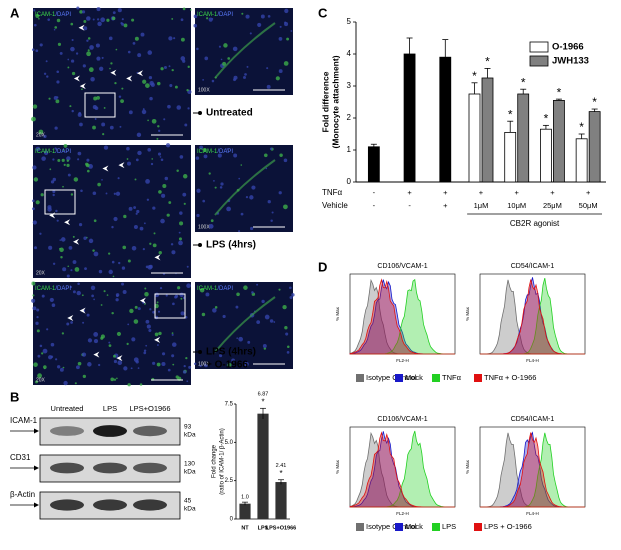 The image size is (621, 550). Describe the element at coordinates (200, 245) in the screenshot. I see `pointer-dot` at that location.